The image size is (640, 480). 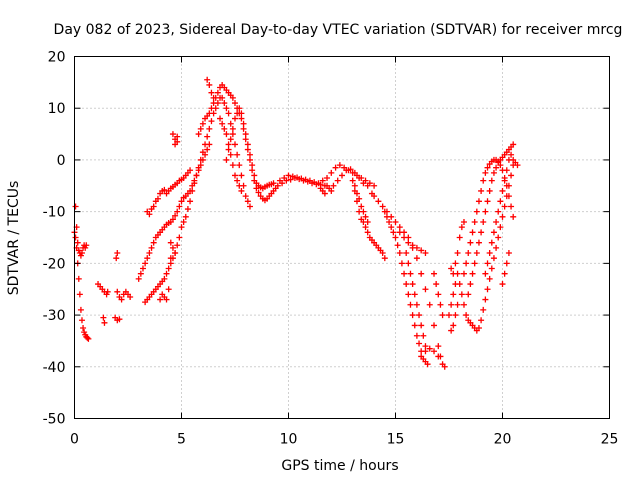 I want to click on y-tick-label: 20, so click(x=57, y=58).